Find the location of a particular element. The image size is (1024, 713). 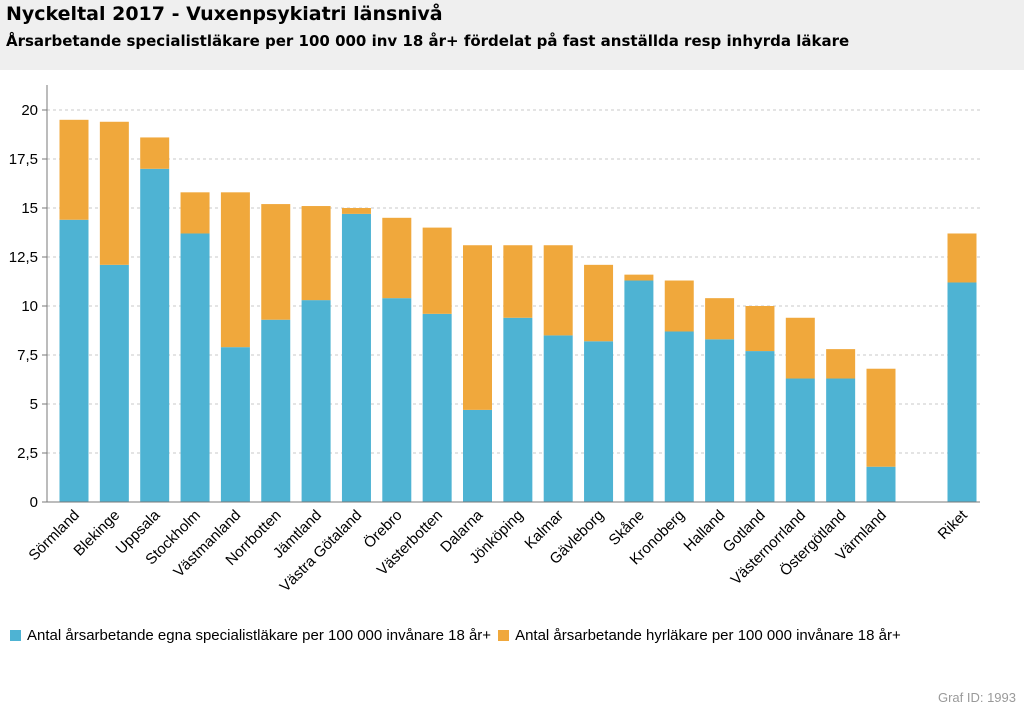

y-tick-label: 7,5 is located at coordinates (27, 355).